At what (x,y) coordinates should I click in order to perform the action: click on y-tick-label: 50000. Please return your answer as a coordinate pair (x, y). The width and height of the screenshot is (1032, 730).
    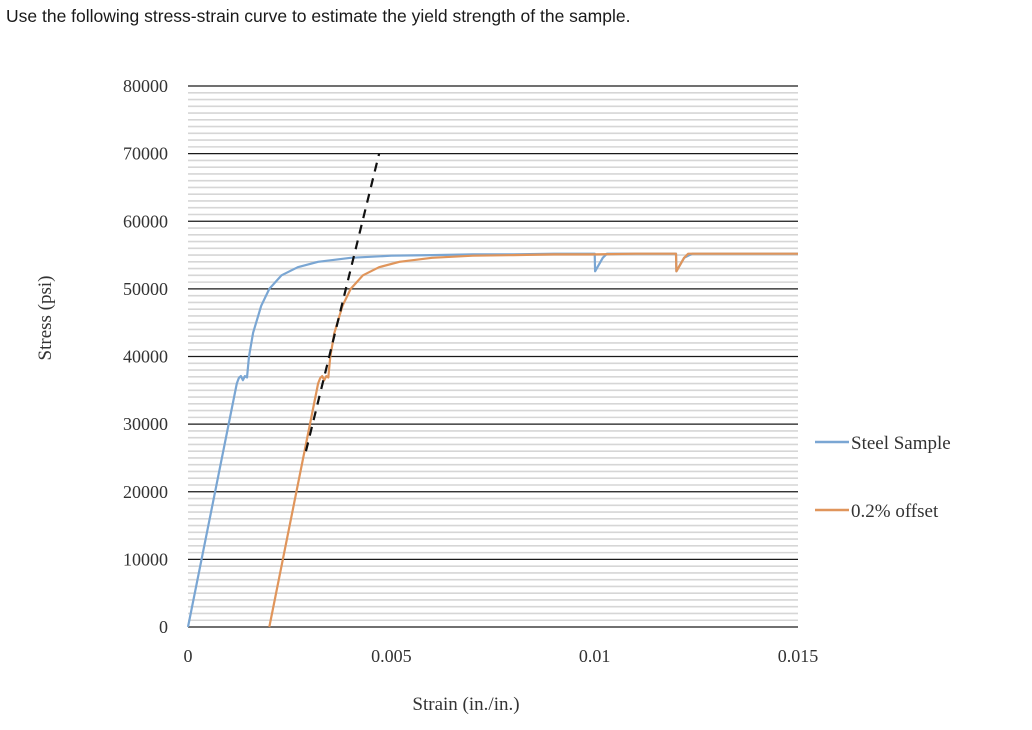
    Looking at the image, I should click on (145, 289).